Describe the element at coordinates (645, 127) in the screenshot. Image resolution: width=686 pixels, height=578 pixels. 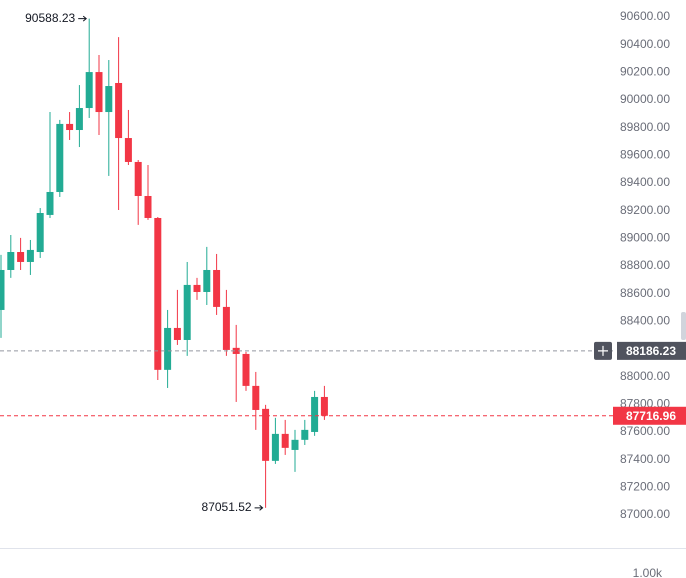
I see `y-tick-label: 89800.00` at that location.